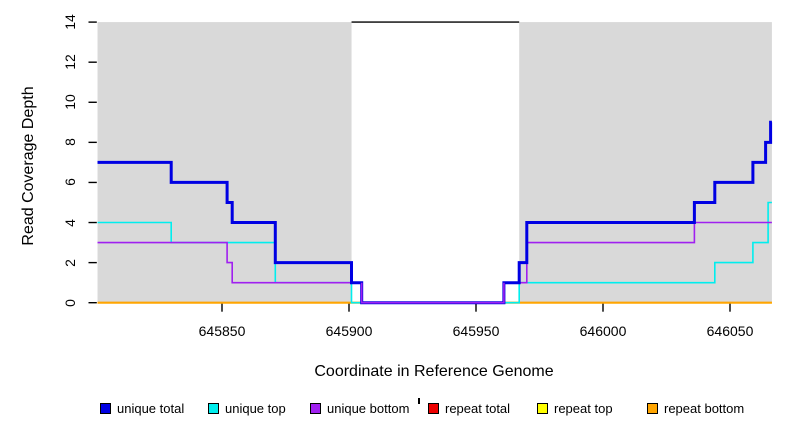  Describe the element at coordinates (476, 331) in the screenshot. I see `x-tick-label: 645950` at that location.